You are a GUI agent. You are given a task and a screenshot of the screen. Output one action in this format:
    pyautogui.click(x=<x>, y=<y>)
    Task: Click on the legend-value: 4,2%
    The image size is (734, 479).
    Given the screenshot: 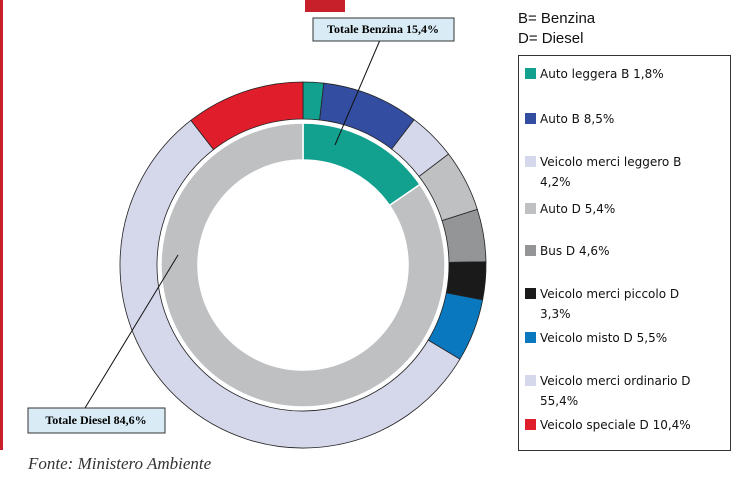 What is the action you would take?
    pyautogui.click(x=555, y=182)
    